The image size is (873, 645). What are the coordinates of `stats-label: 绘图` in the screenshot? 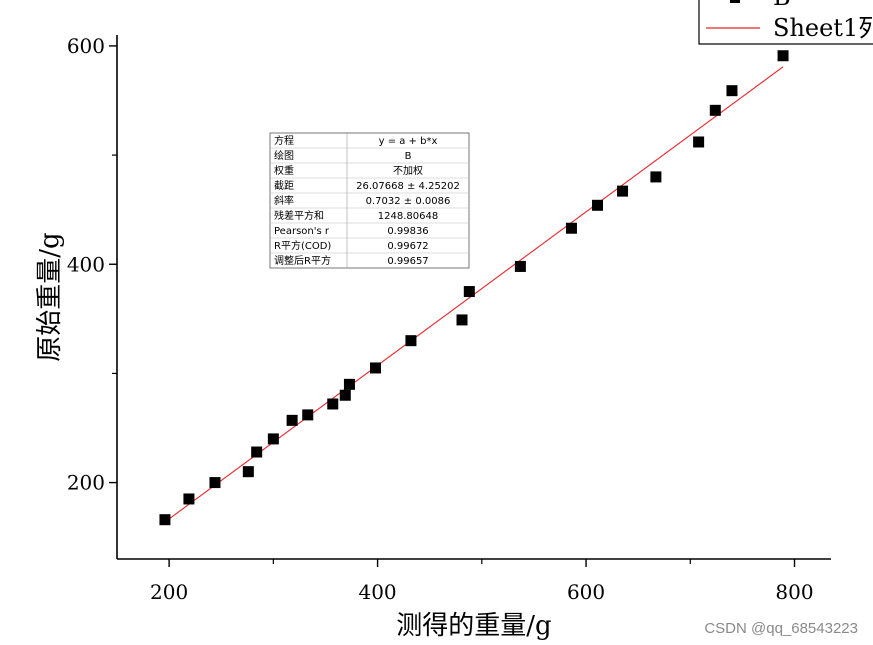 It's located at (284, 155).